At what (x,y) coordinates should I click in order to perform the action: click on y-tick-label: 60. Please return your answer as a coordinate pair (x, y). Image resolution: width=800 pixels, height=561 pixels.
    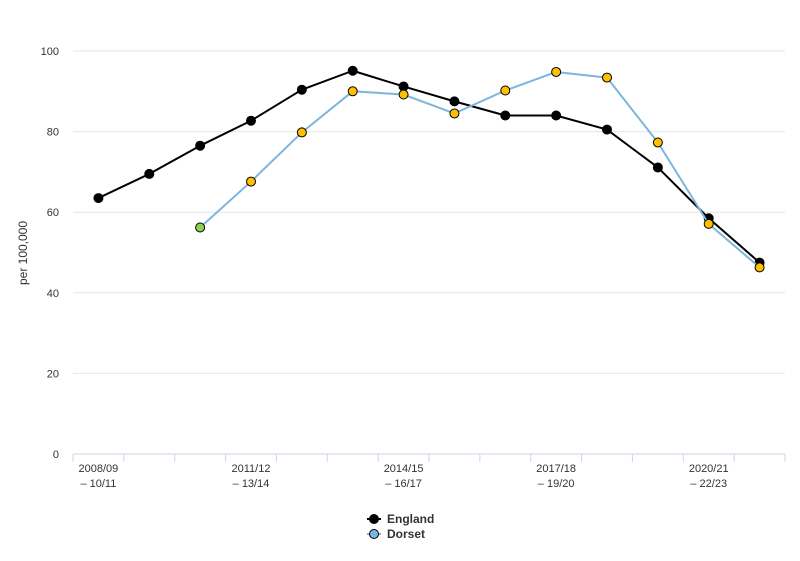
    Looking at the image, I should click on (53, 213).